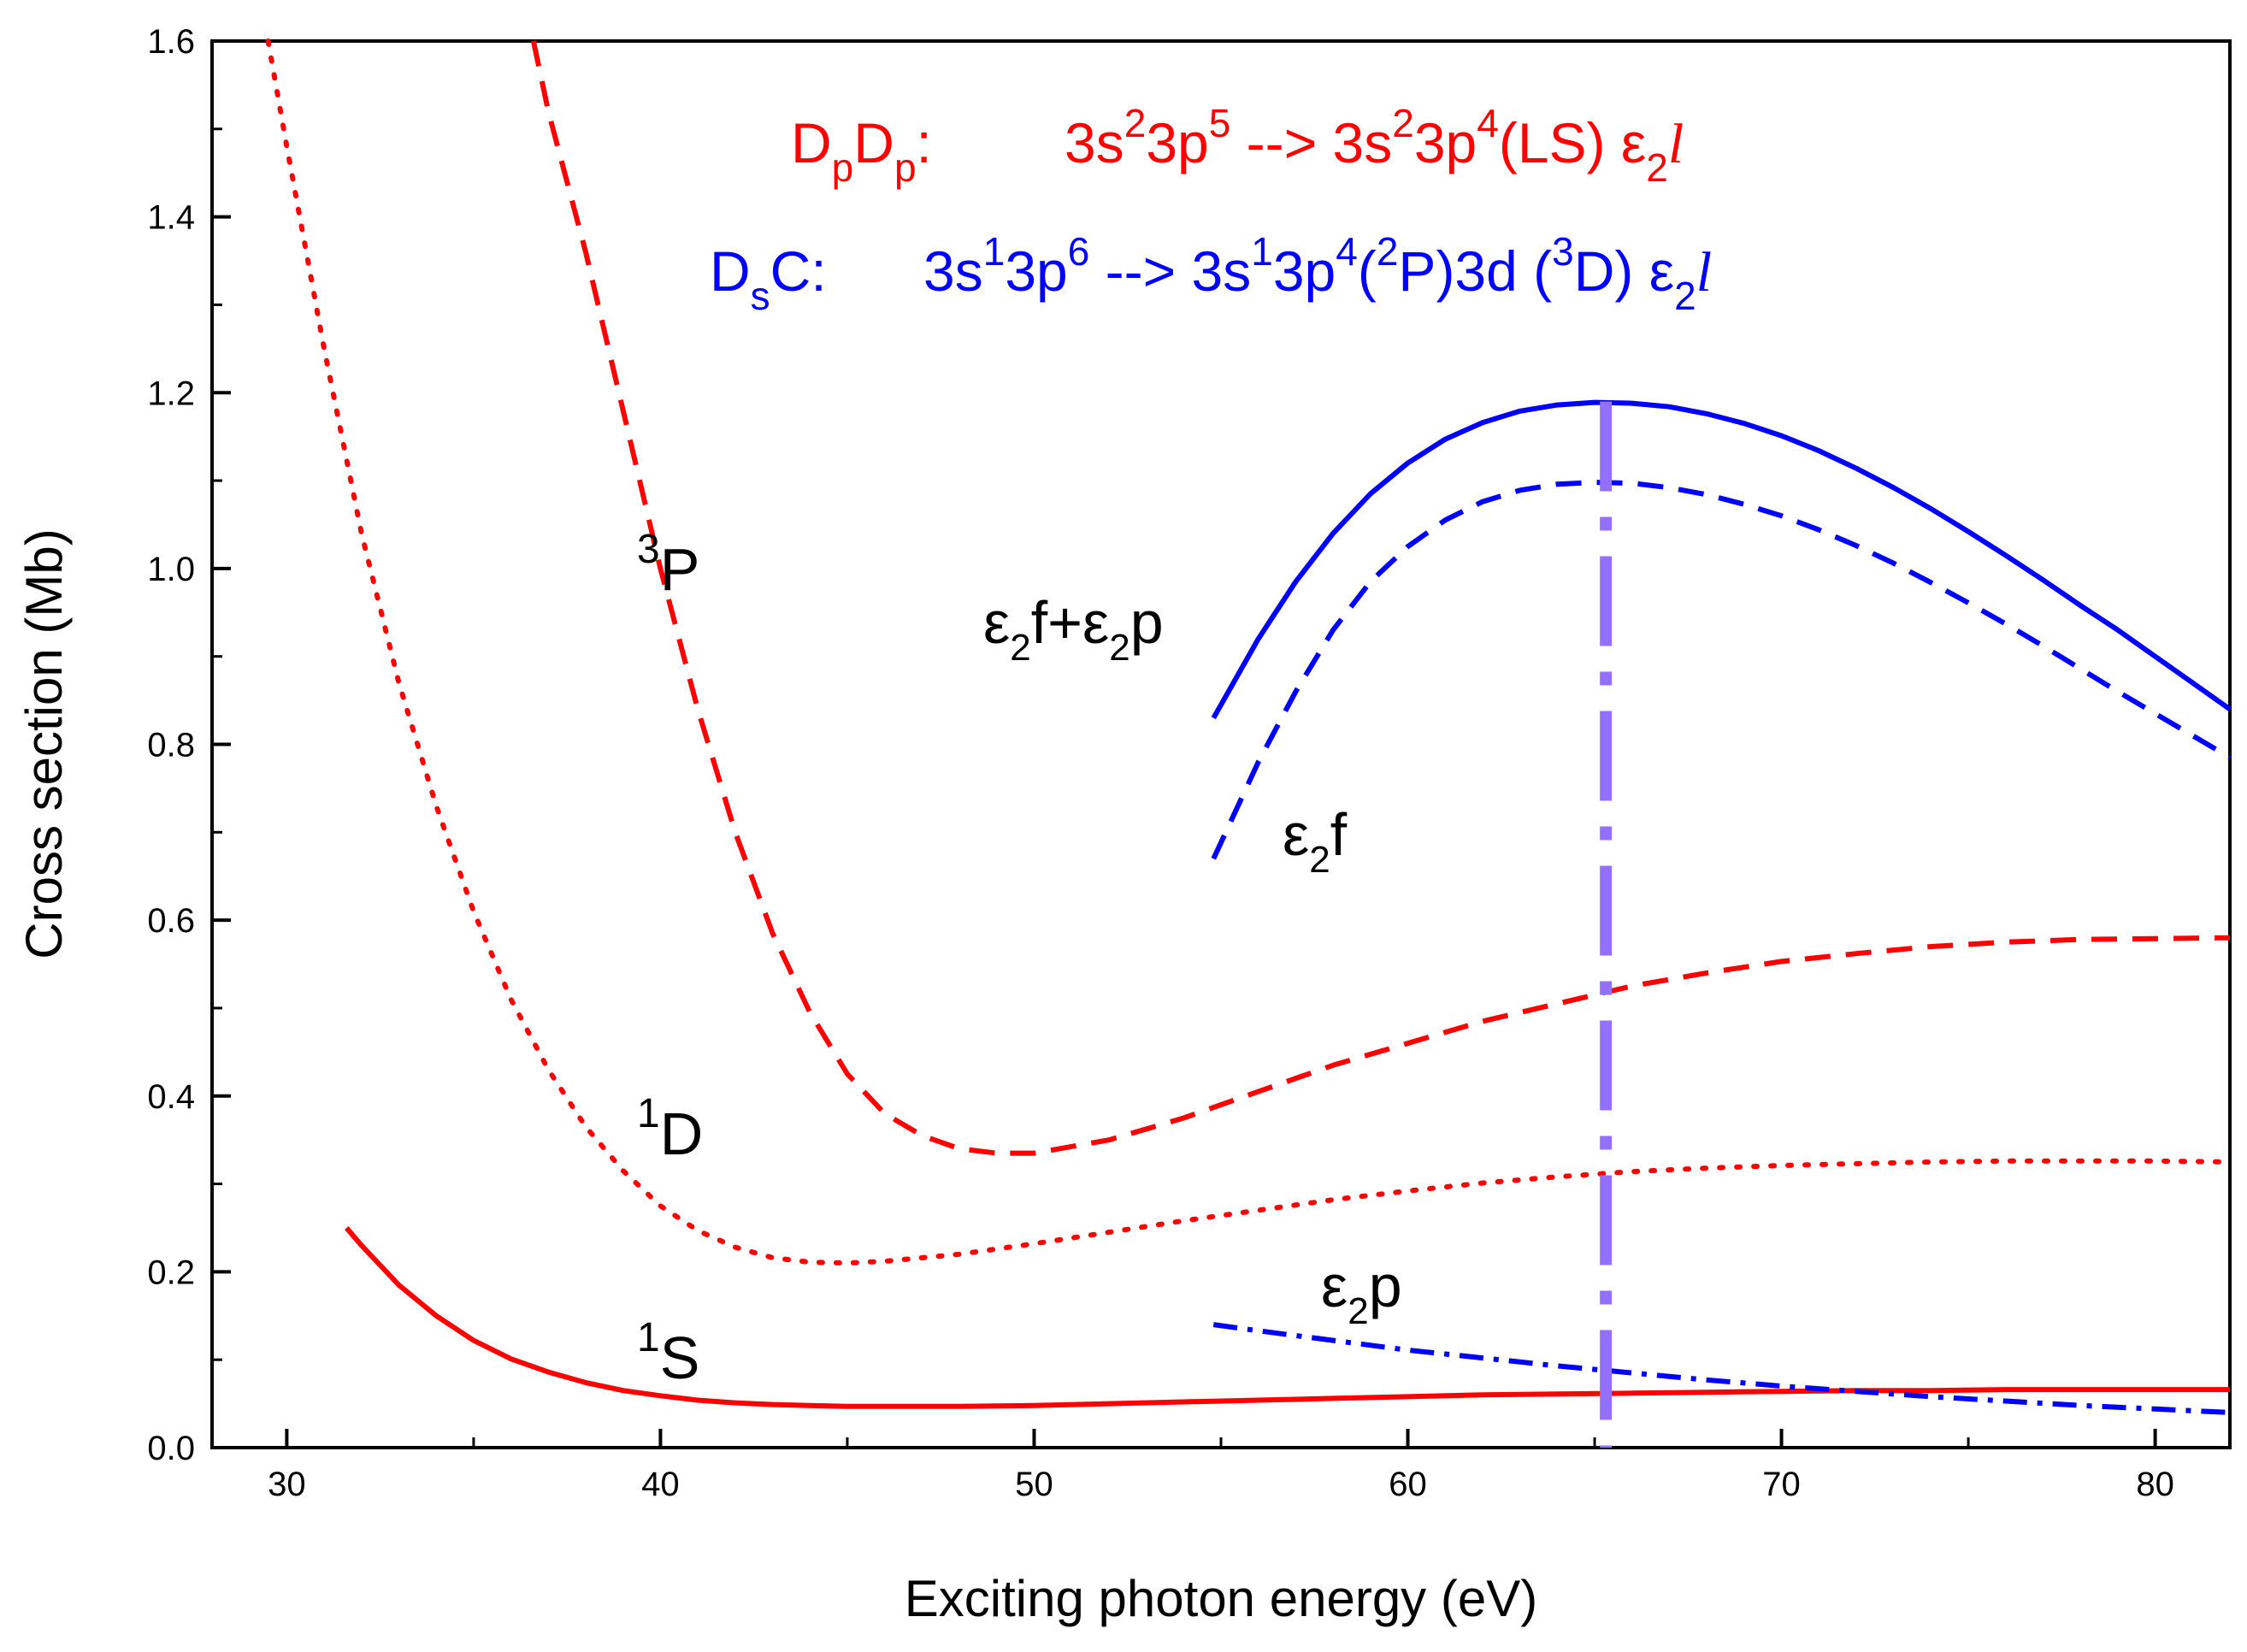 This screenshot has height=1652, width=2247. Describe the element at coordinates (171, 1097) in the screenshot. I see `y-tick-label: 0.4` at that location.